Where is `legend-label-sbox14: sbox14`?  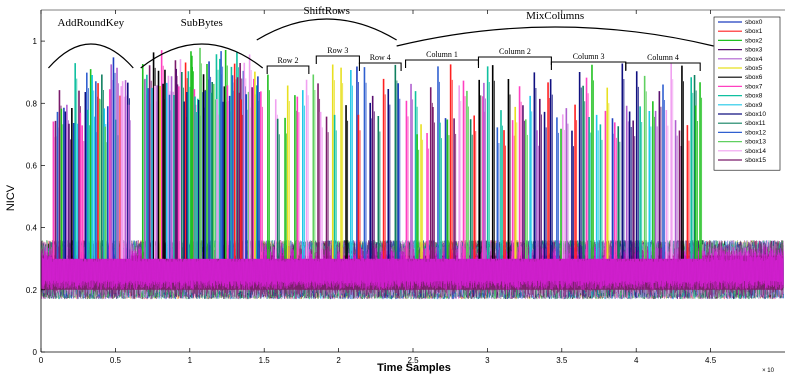
legend-label-sbox14: sbox14 is located at coordinates (755, 151).